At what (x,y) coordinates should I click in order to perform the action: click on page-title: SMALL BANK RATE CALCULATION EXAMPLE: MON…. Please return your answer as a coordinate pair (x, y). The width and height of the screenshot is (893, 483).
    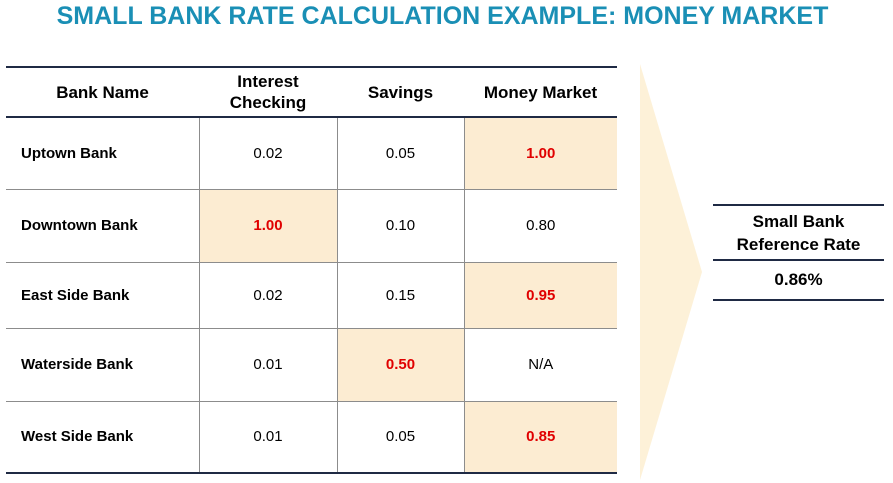
    Looking at the image, I should click on (442, 16).